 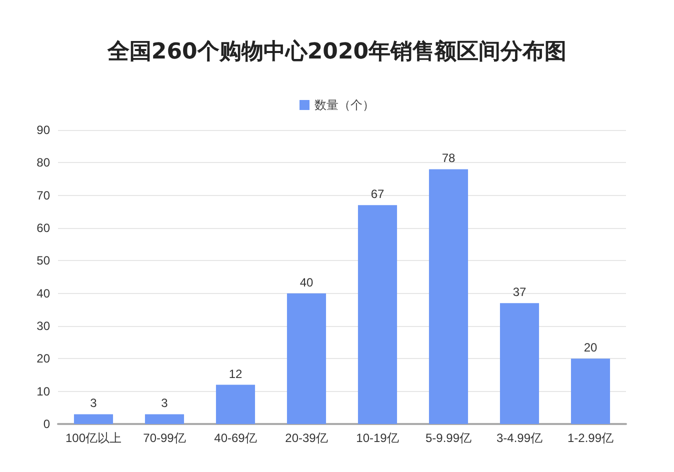 What do you see at coordinates (519, 438) in the screenshot?
I see `x-tick-label: 3-4.99亿` at bounding box center [519, 438].